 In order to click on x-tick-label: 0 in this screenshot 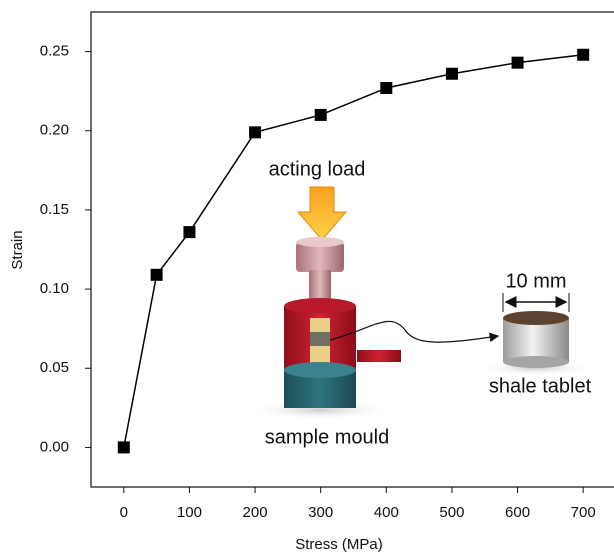, I will do `click(124, 512)`.